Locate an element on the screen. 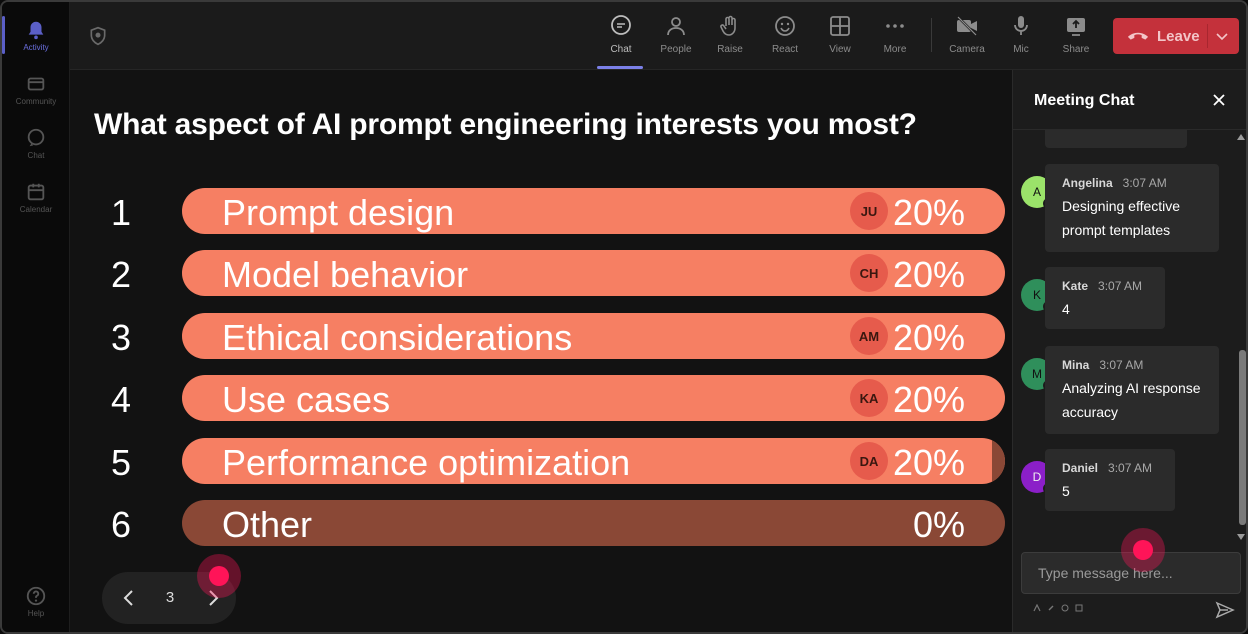 The height and width of the screenshot is (634, 1248). rail-item-label: Help is located at coordinates (36, 613).